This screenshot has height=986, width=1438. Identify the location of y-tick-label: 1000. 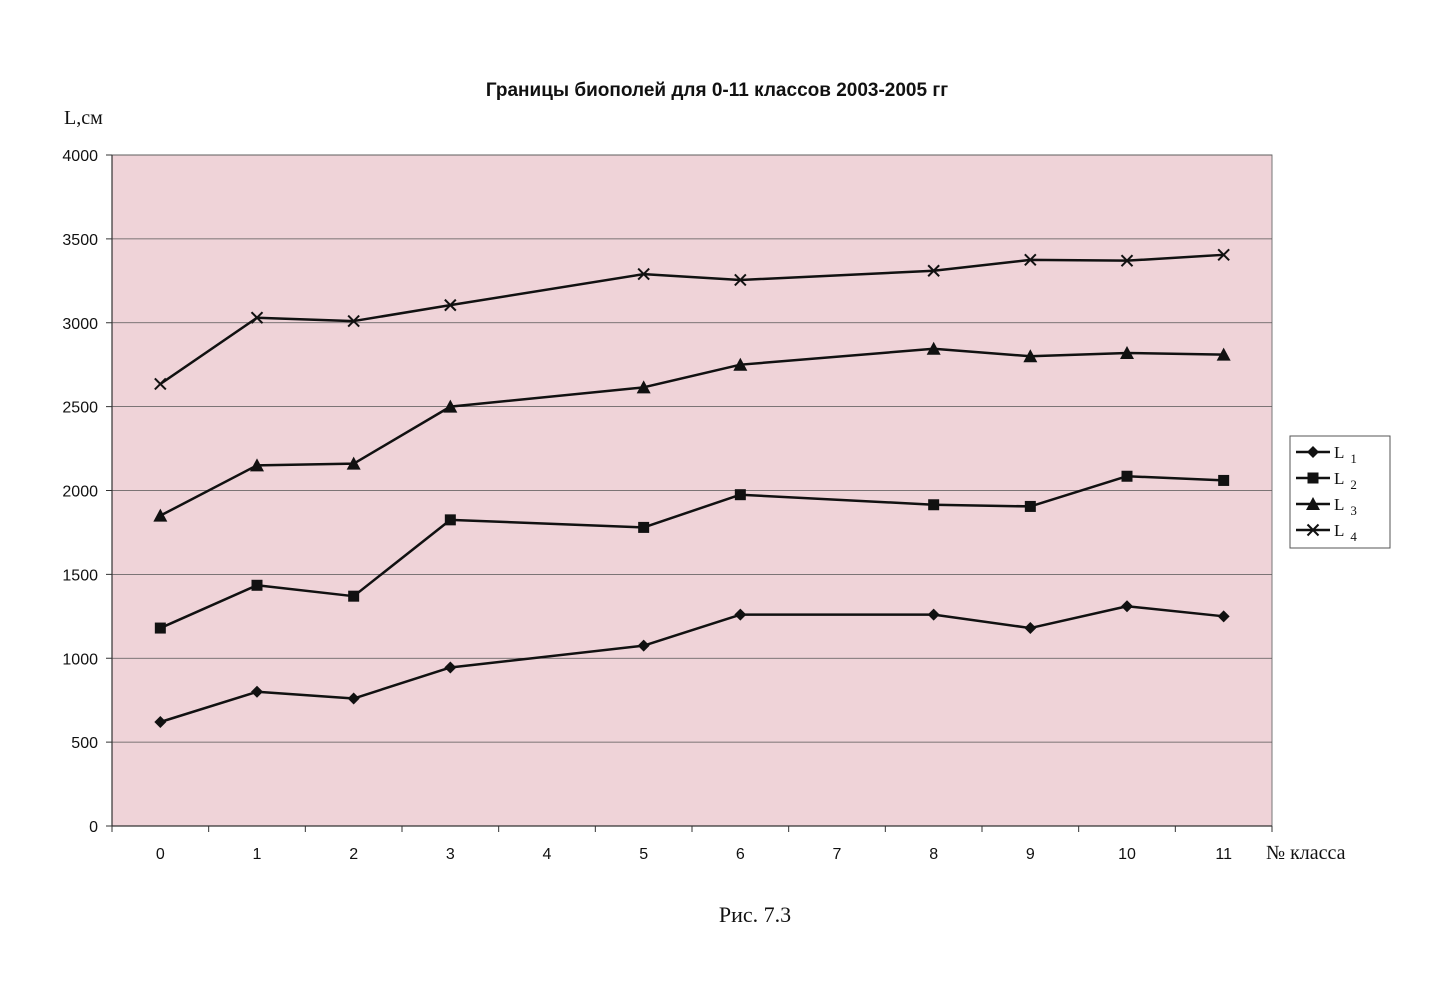
(80, 659).